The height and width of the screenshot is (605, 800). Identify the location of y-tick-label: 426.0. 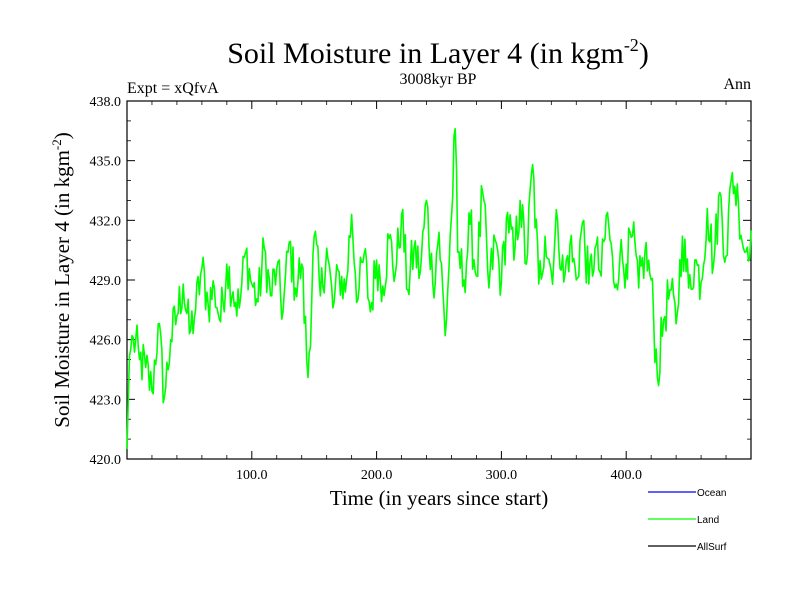
(106, 341).